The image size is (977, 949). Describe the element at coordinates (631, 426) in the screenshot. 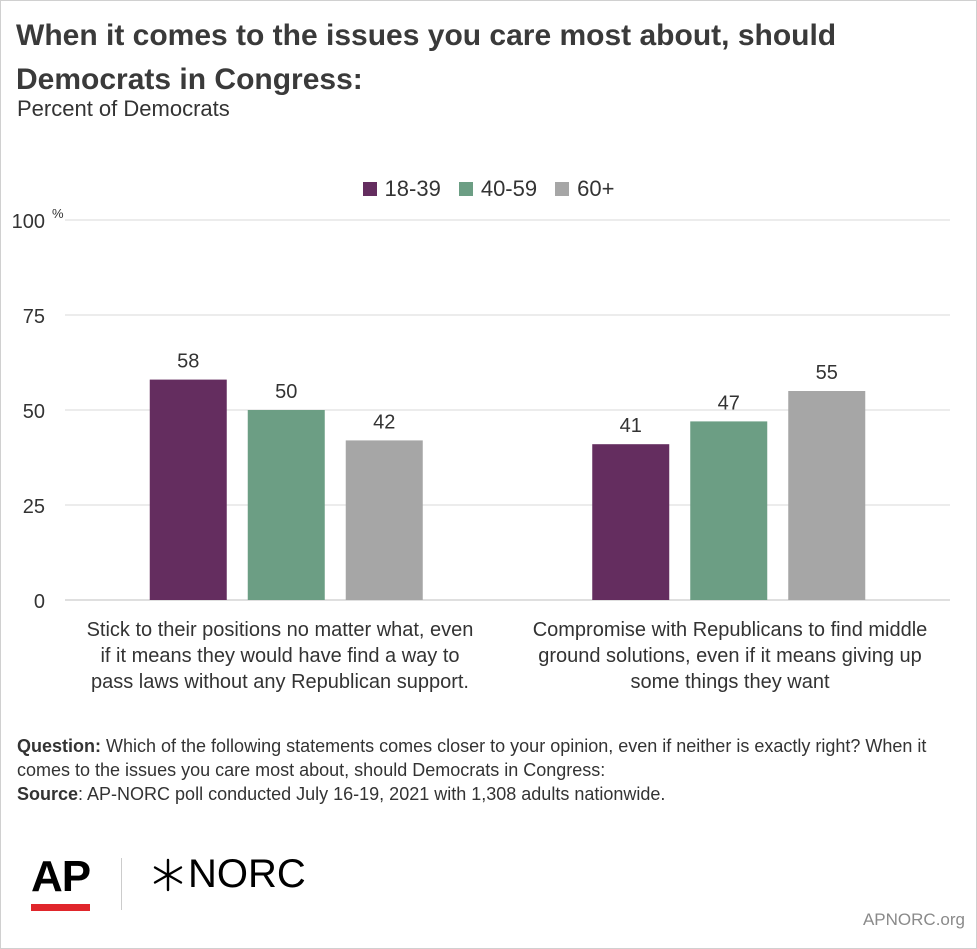

I see `data-label: 41` at that location.